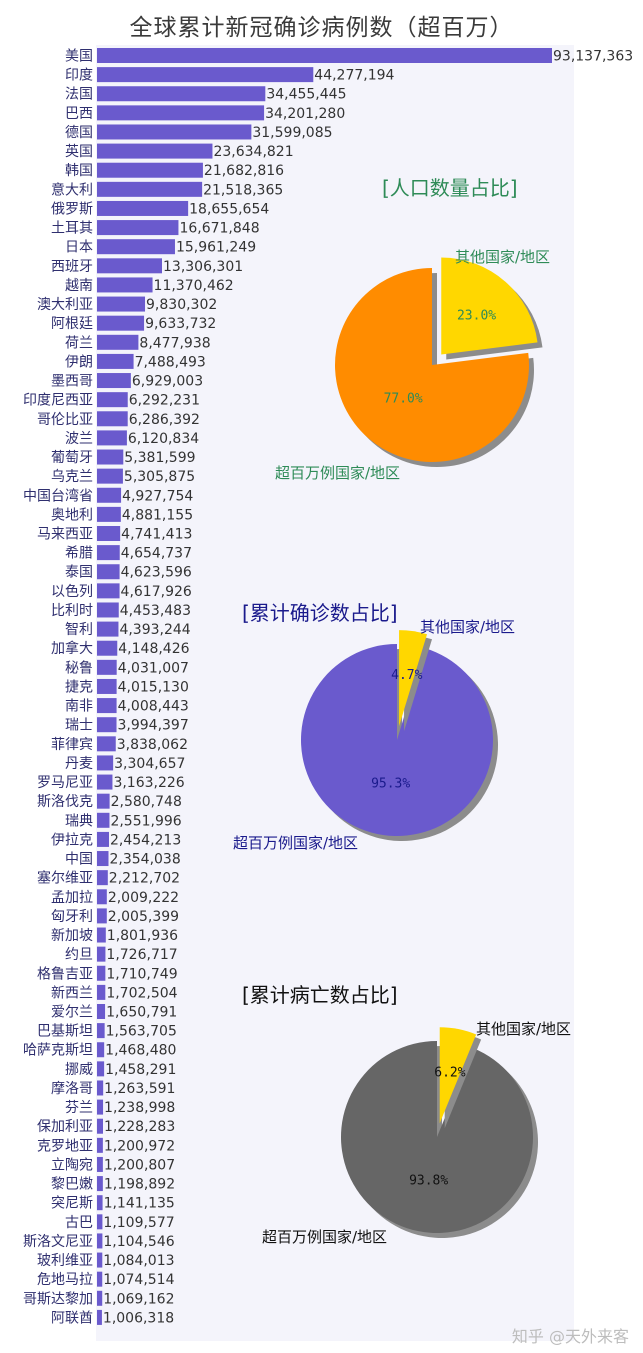  Describe the element at coordinates (65, 974) in the screenshot. I see `category-label: 格鲁吉亚` at that location.